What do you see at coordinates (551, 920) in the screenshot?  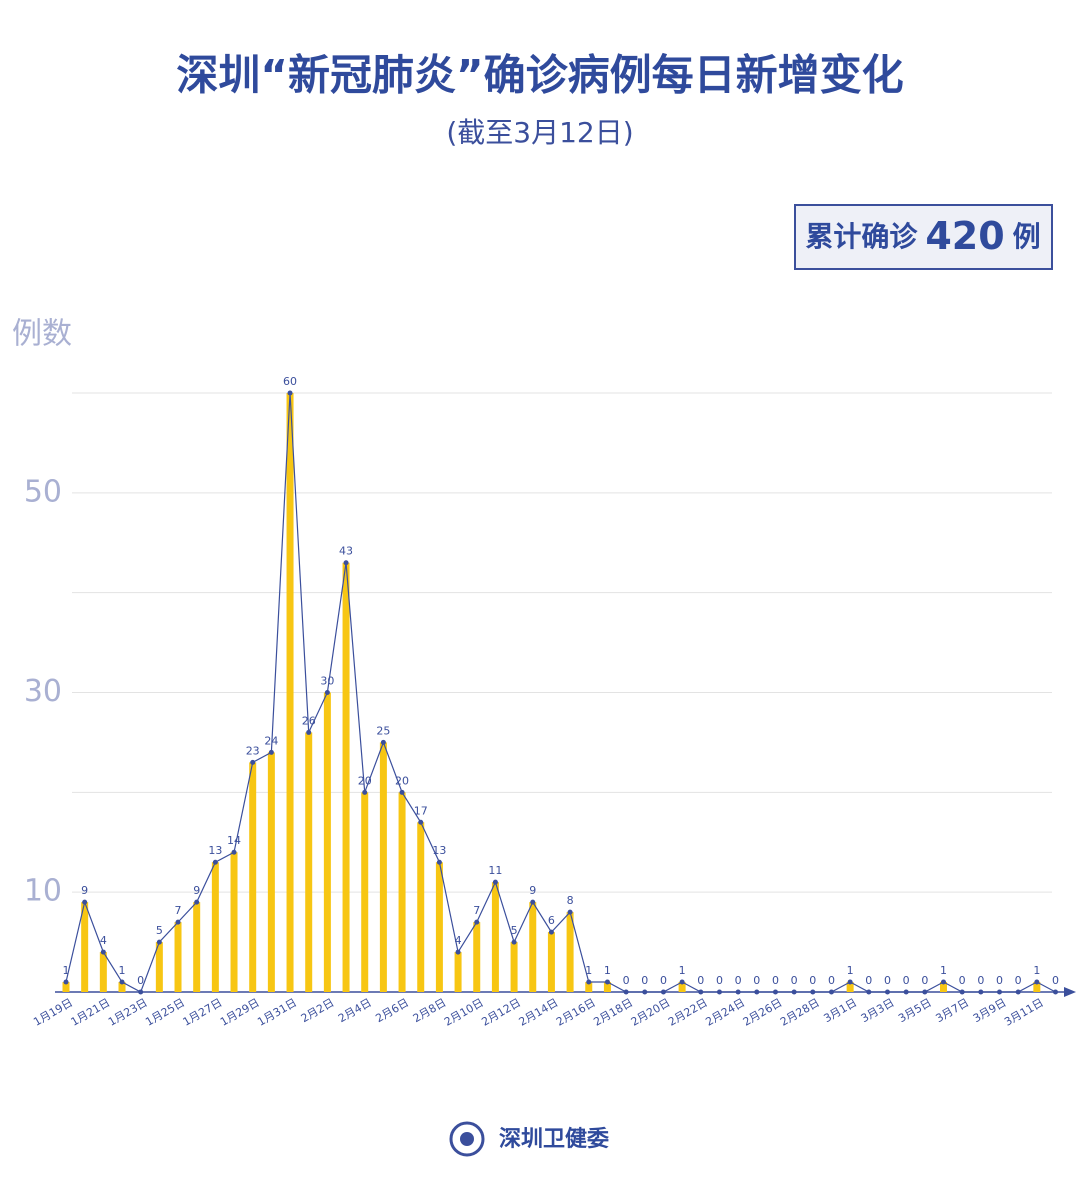 I see `data-label: 6` at bounding box center [551, 920].